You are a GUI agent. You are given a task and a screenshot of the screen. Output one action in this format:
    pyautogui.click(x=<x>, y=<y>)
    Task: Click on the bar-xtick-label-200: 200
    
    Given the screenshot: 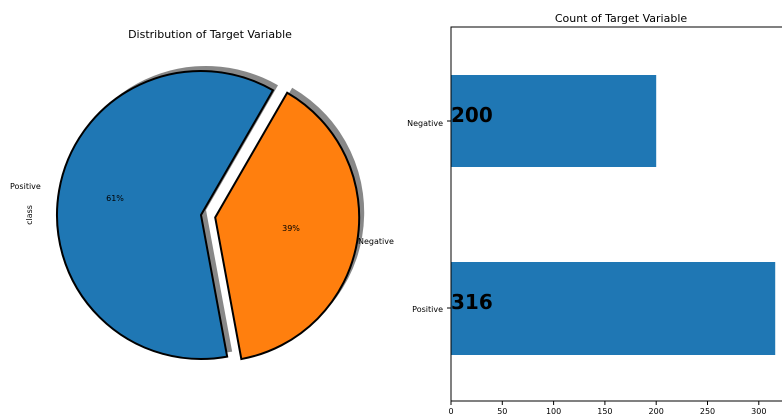 What is the action you would take?
    pyautogui.click(x=656, y=411)
    